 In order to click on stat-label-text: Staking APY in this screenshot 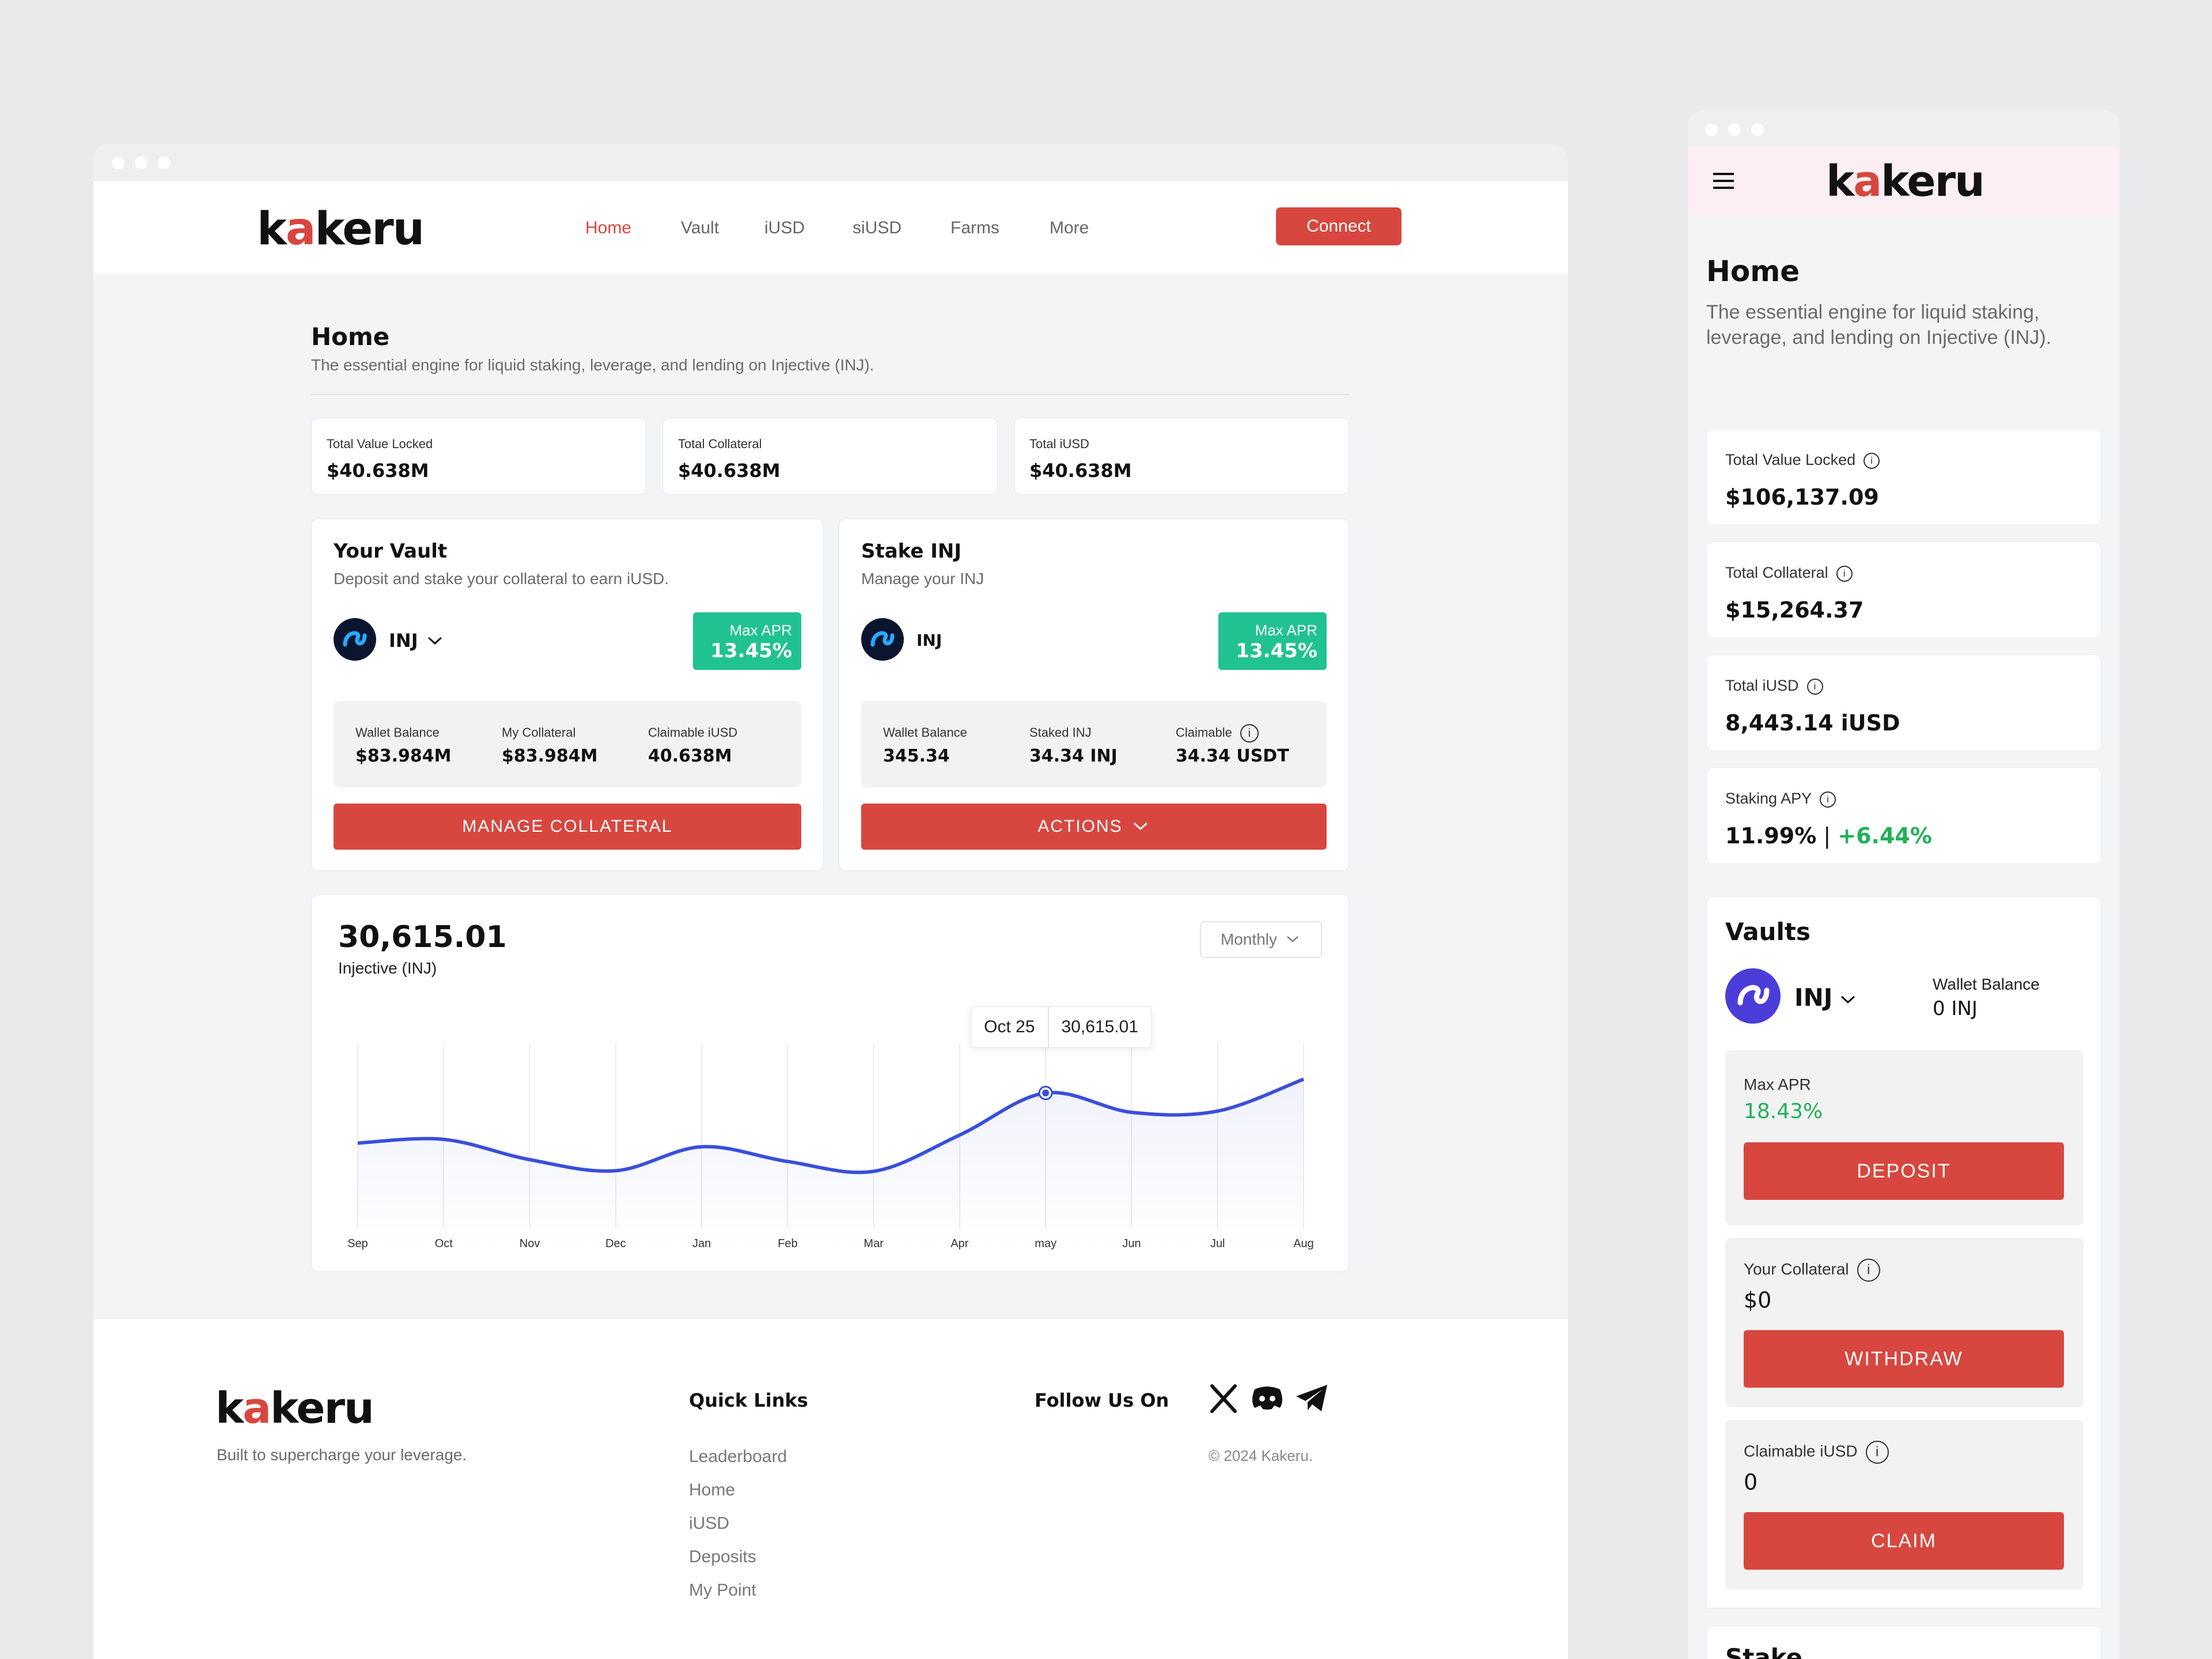, I will do `click(1768, 798)`.